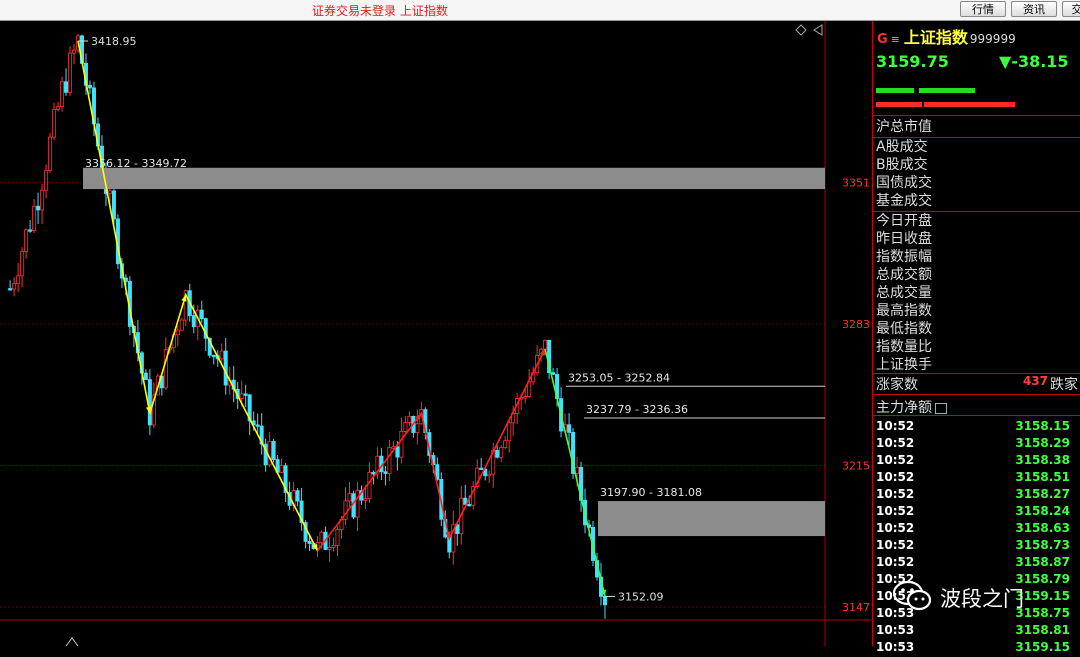 The width and height of the screenshot is (1080, 657). Describe the element at coordinates (983, 9) in the screenshot. I see `market-button: 行情` at that location.